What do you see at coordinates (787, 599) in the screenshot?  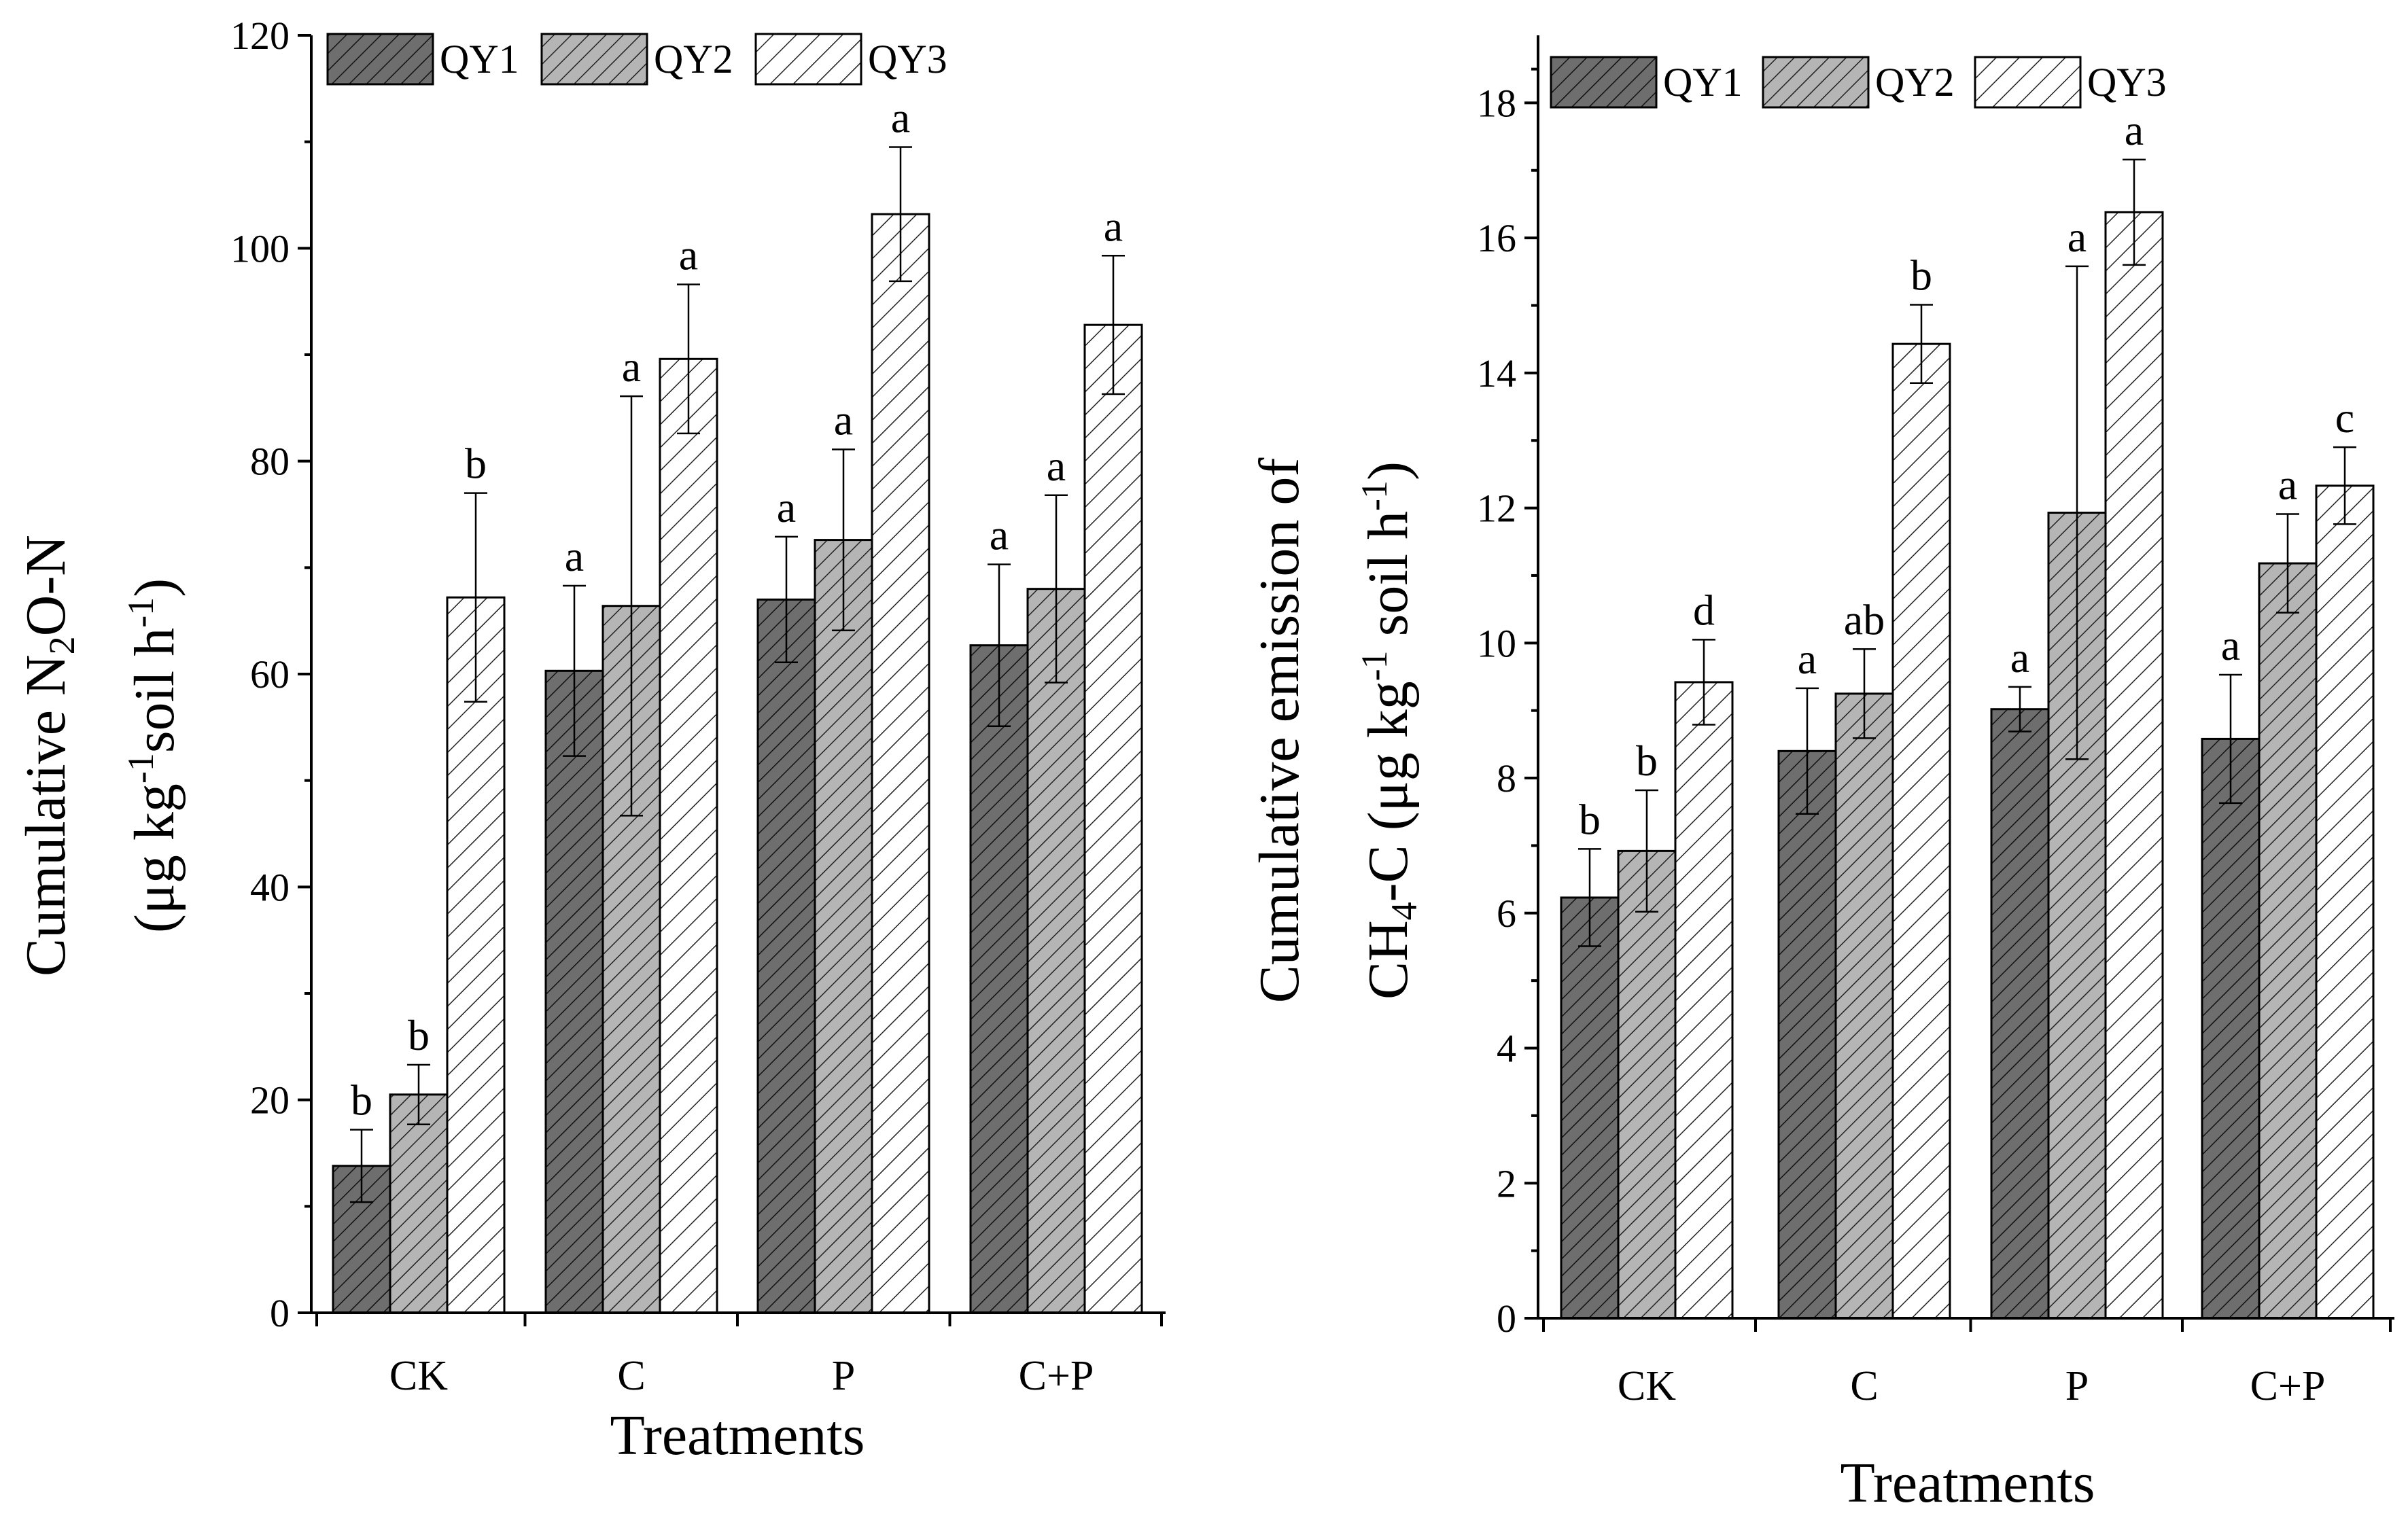 I see `n2o-error-bar-qy1-p` at bounding box center [787, 599].